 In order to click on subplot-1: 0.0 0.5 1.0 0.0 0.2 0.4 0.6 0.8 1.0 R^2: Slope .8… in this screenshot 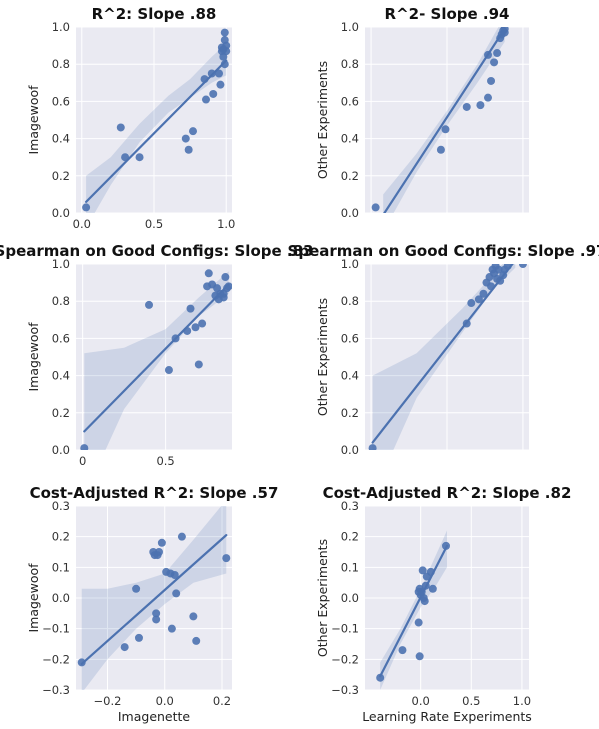, I will do `click(130, 118)`.